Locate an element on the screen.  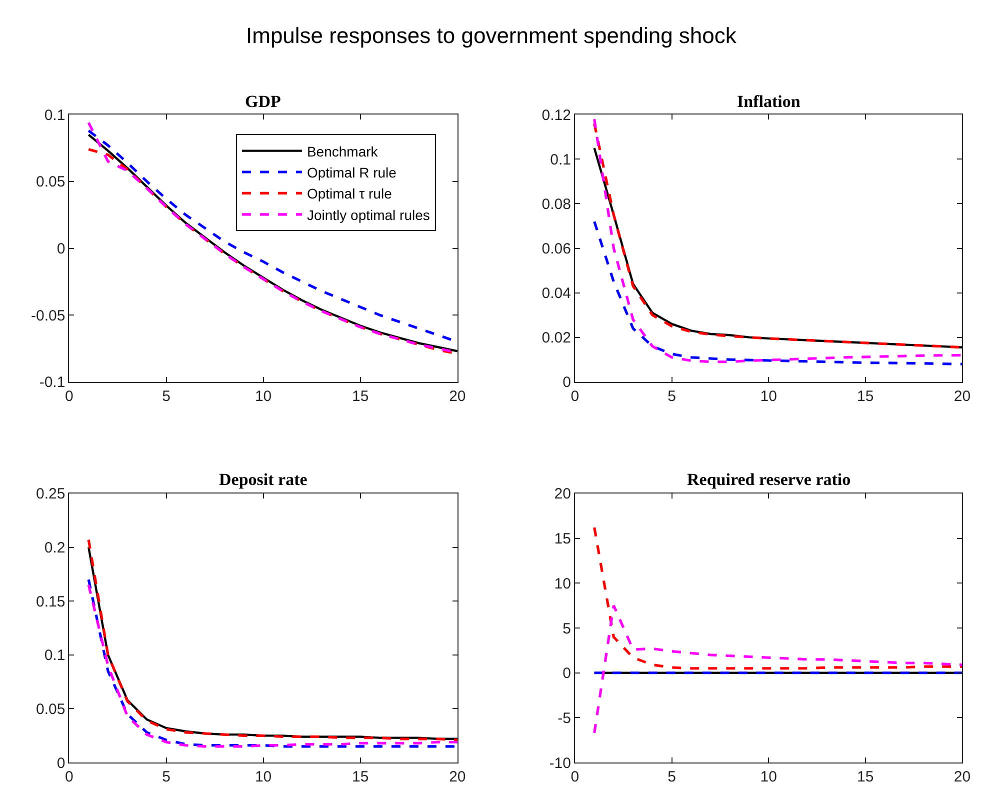
y-tick-label: 0.2 is located at coordinates (55, 548).